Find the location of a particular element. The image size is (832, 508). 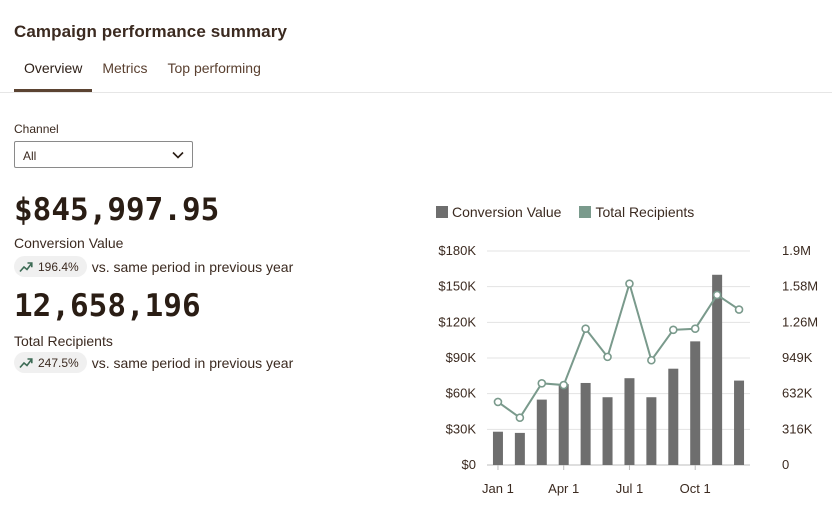

total-recipients-comparison: 247.5% vs. same period in previous year is located at coordinates (153, 362).